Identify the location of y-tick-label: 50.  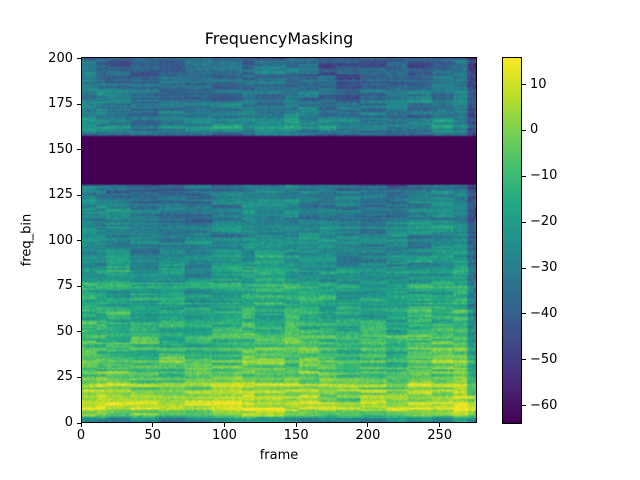
(64, 331).